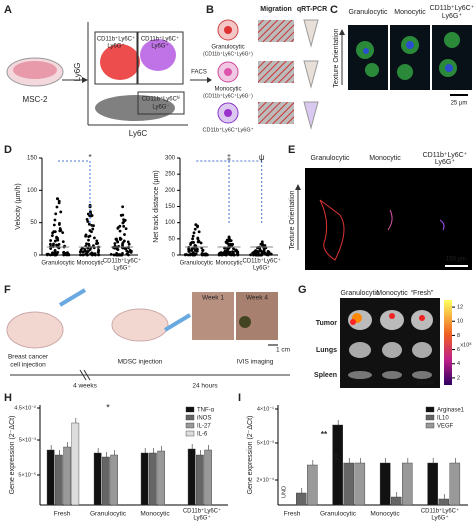  I want to click on panel-b-art, so click(268, 74).